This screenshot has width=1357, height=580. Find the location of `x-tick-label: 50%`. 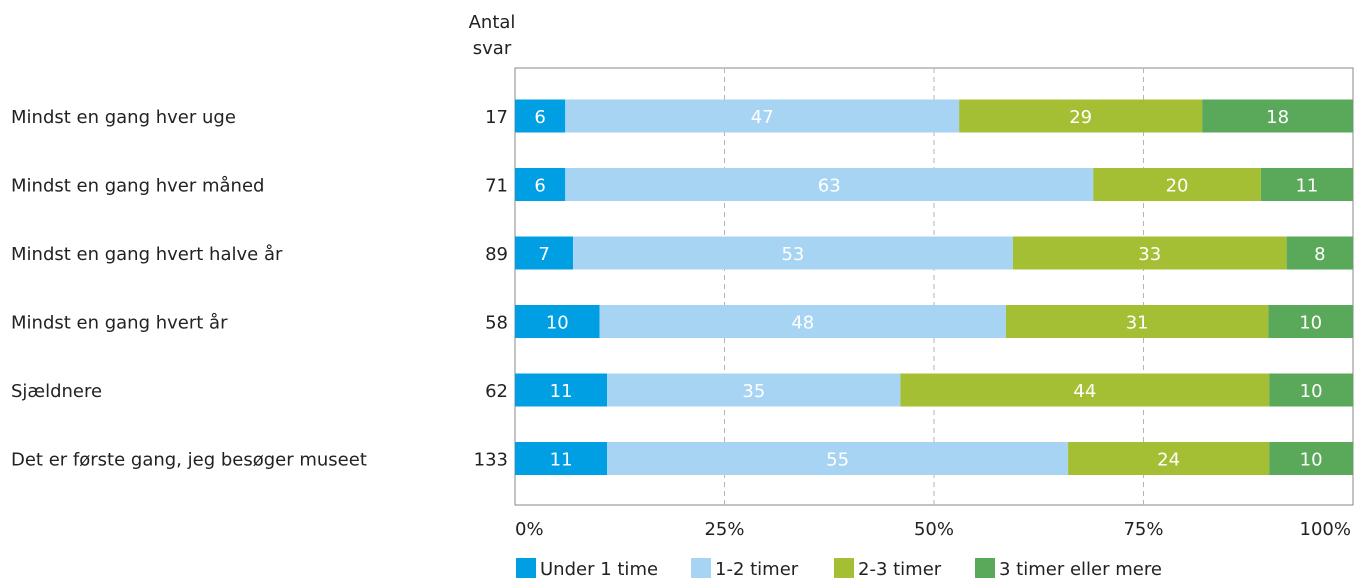

x-tick-label: 50% is located at coordinates (934, 529).